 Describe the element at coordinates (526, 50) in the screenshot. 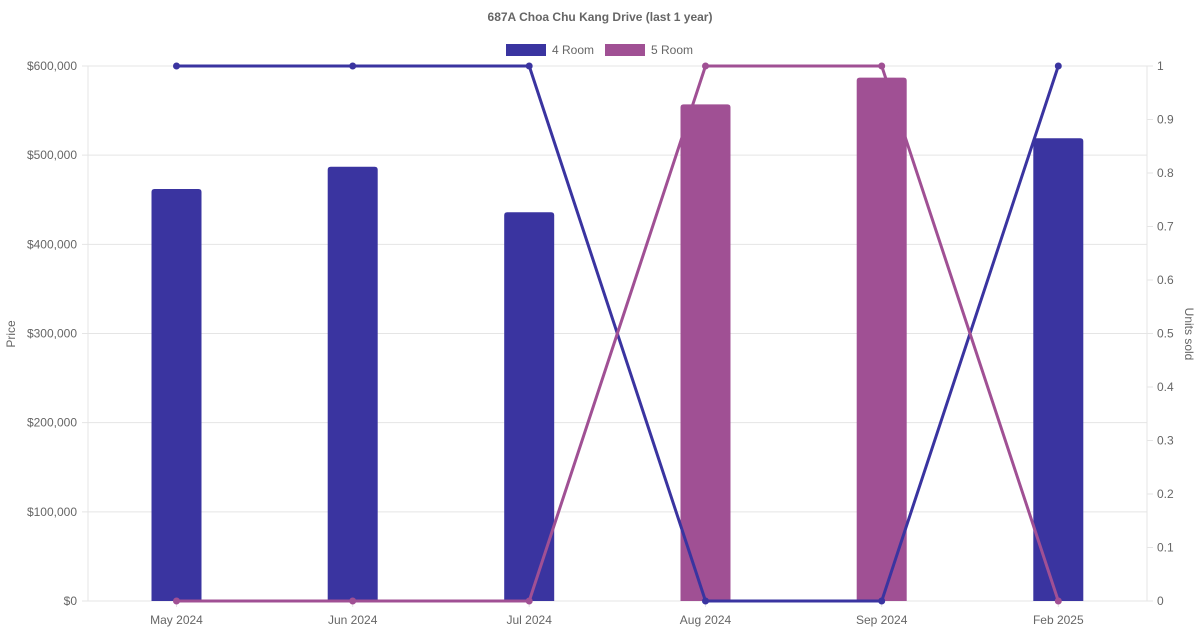

I see `legend-swatch-4-room` at that location.